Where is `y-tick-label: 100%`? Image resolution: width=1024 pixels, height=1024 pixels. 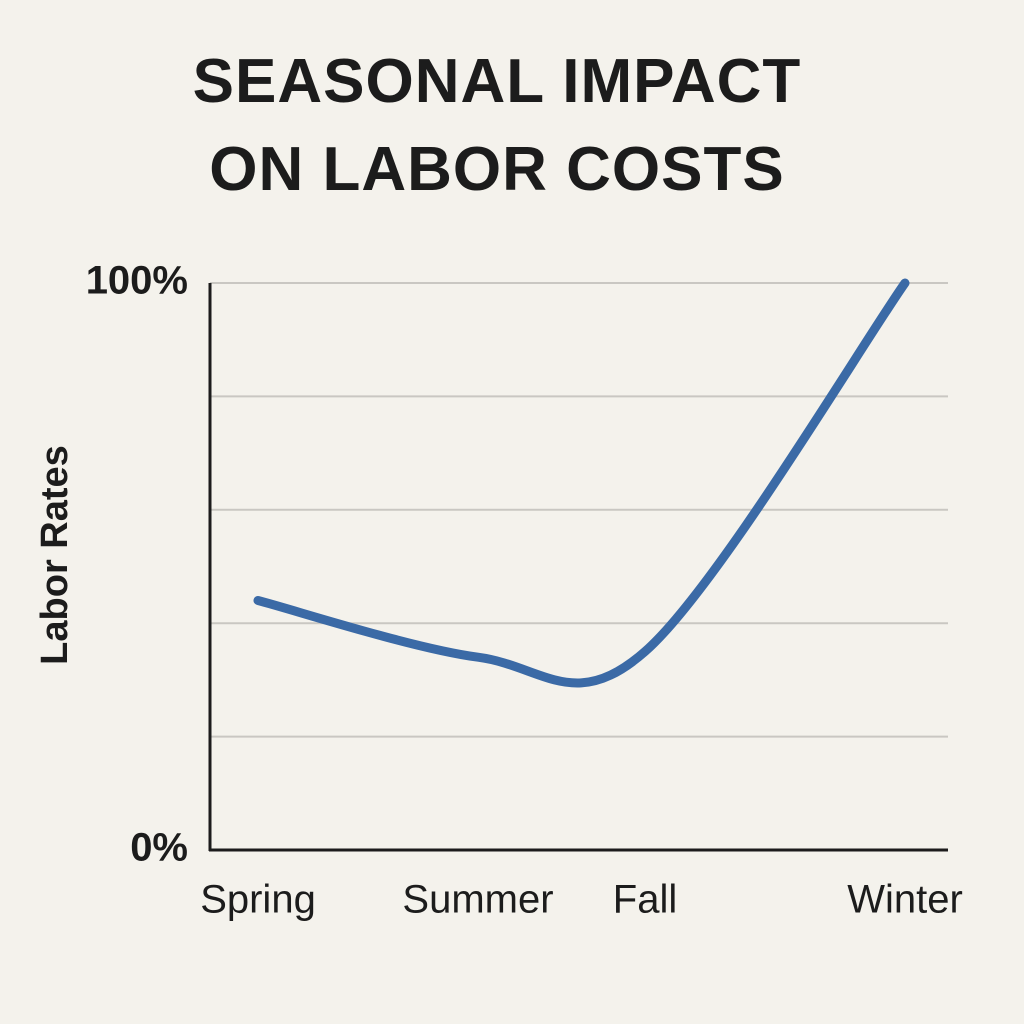 y-tick-label: 100% is located at coordinates (137, 281).